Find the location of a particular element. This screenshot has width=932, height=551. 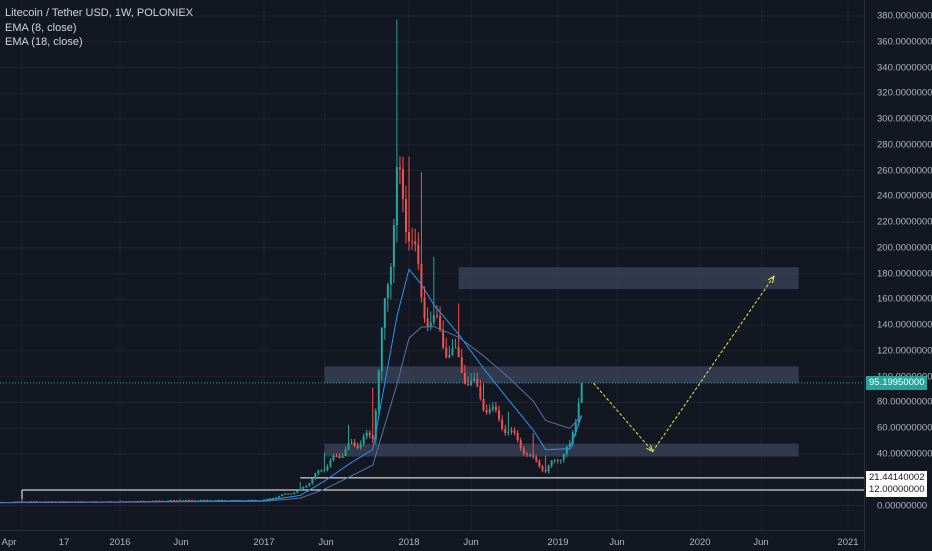

time-tick-label: 2017 is located at coordinates (264, 542).